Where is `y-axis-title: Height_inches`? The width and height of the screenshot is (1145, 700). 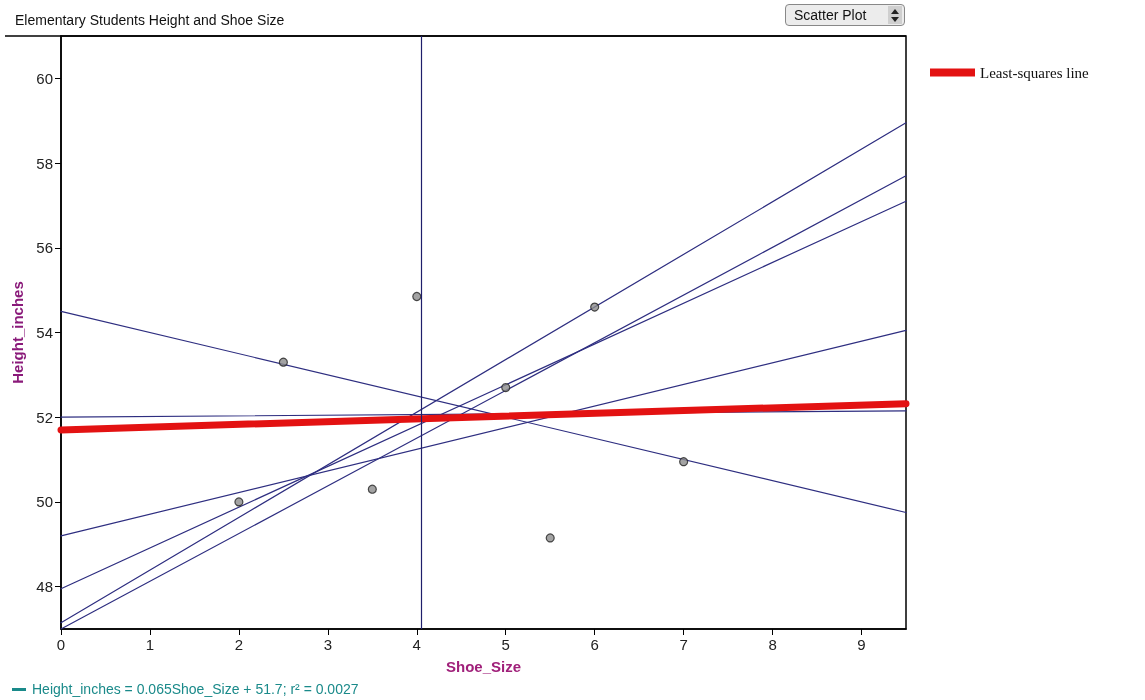
y-axis-title: Height_inches is located at coordinates (18, 332).